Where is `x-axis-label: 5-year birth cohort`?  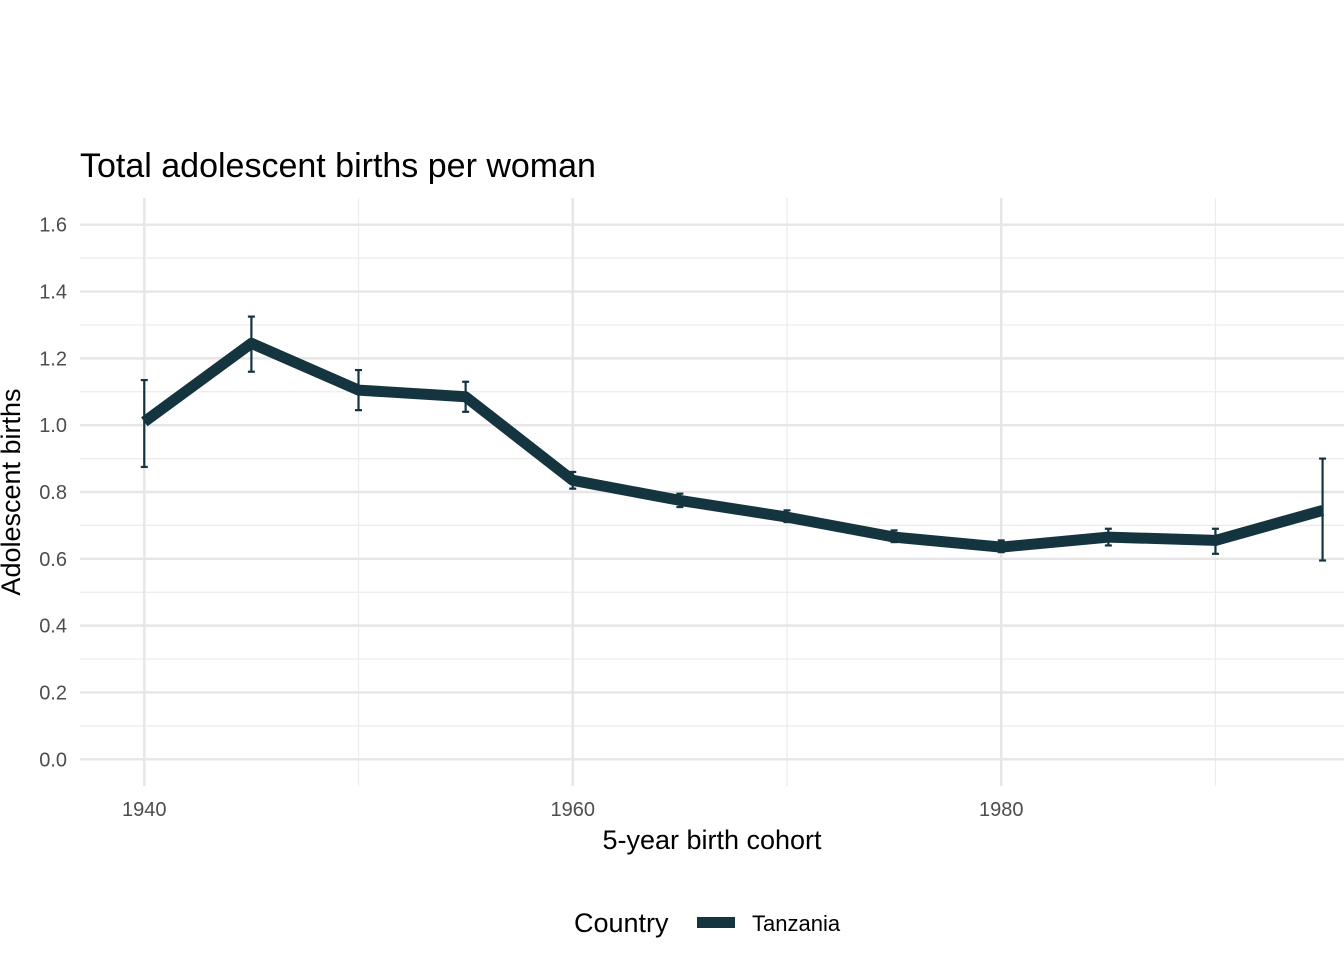
x-axis-label: 5-year birth cohort is located at coordinates (712, 840).